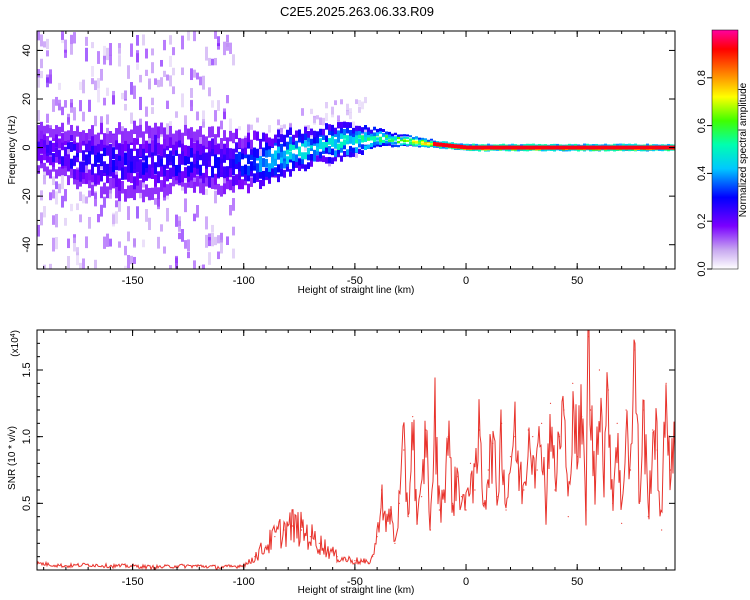 The width and height of the screenshot is (750, 600). Describe the element at coordinates (702, 268) in the screenshot. I see `colorbar-tick-label: 0.0` at that location.